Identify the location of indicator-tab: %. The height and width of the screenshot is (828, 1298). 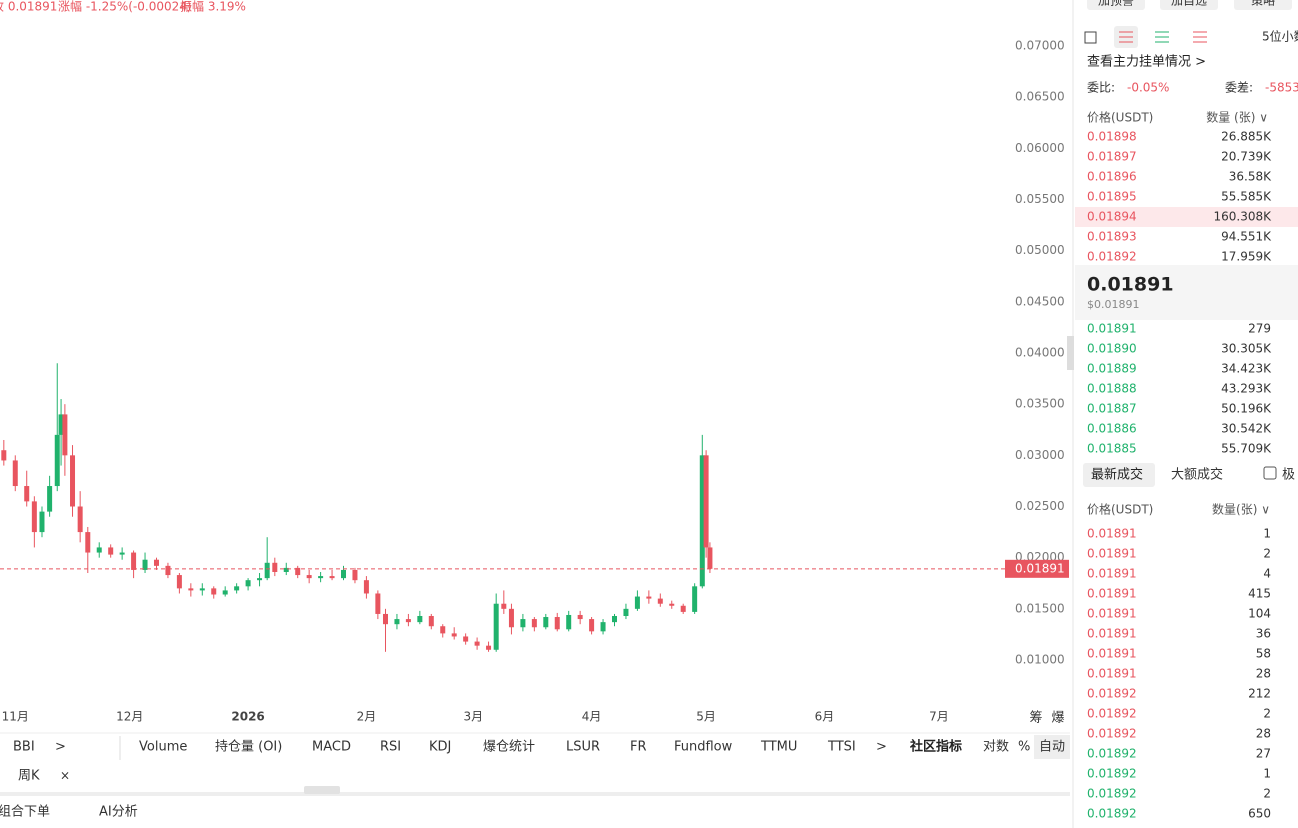
(1024, 747).